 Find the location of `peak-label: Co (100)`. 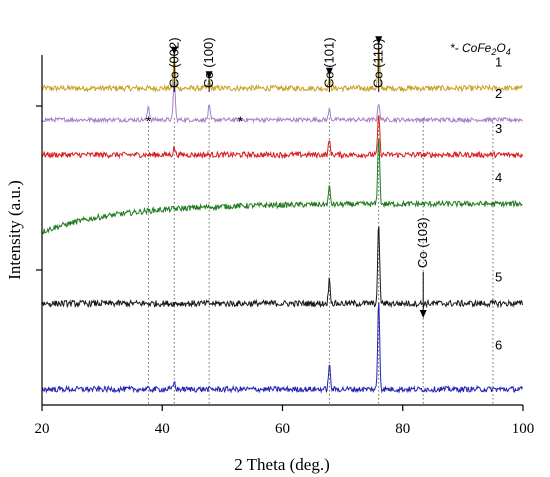

peak-label: Co (100) is located at coordinates (208, 62).